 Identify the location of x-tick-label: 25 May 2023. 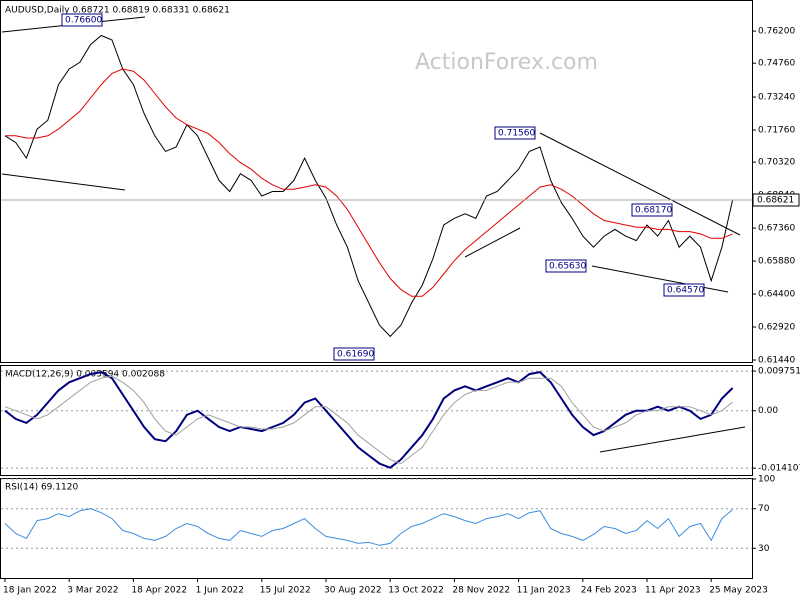
(738, 591).